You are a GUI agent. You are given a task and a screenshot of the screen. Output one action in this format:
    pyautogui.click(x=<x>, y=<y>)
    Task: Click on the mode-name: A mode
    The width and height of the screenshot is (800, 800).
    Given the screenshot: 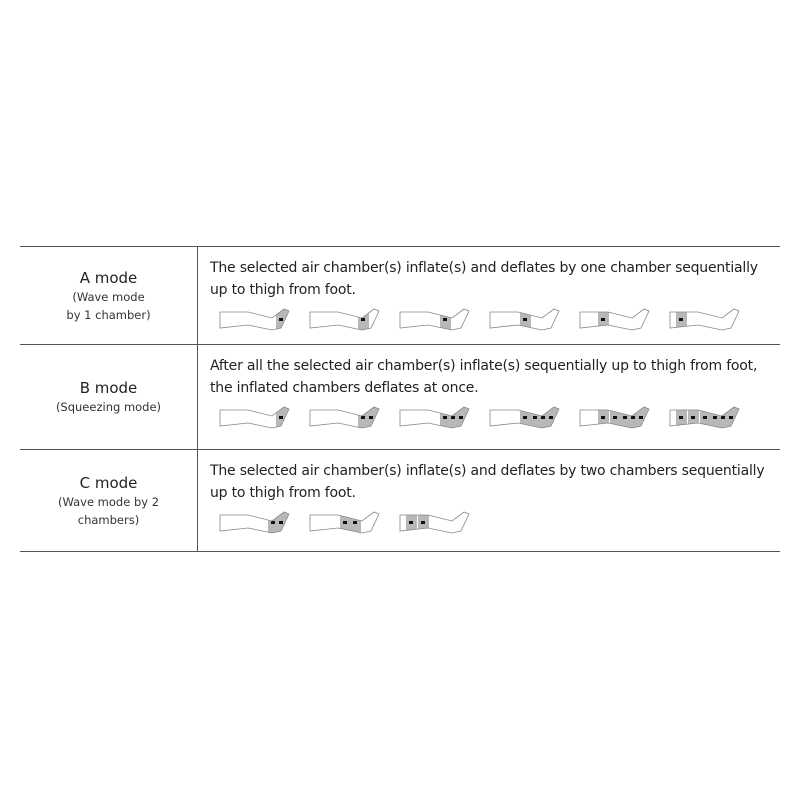 What is the action you would take?
    pyautogui.click(x=108, y=277)
    